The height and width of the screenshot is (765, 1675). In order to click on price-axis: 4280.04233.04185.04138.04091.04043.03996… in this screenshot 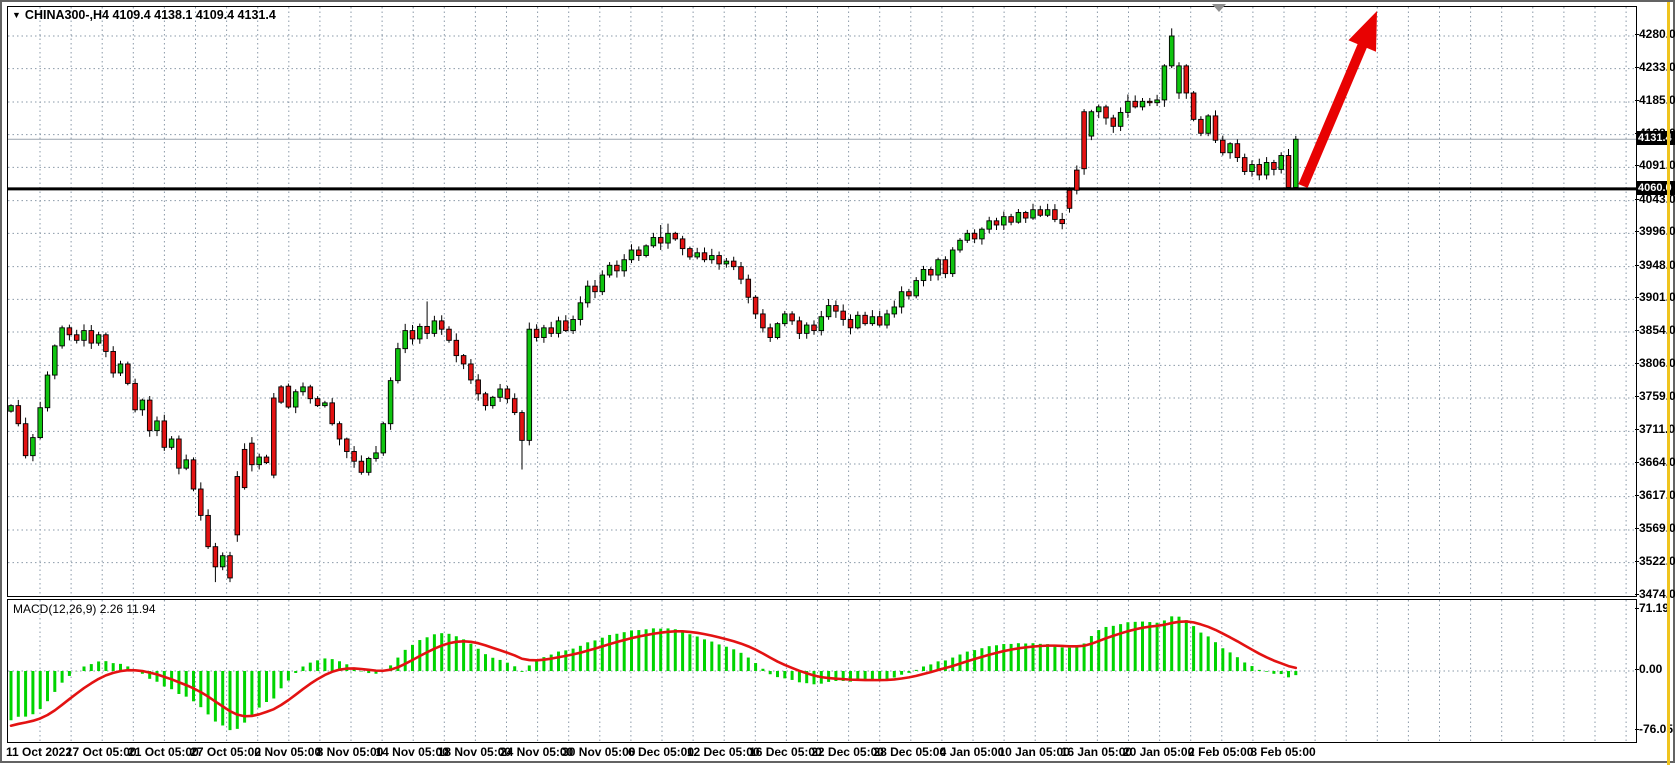, I will do `click(1654, 383)`.